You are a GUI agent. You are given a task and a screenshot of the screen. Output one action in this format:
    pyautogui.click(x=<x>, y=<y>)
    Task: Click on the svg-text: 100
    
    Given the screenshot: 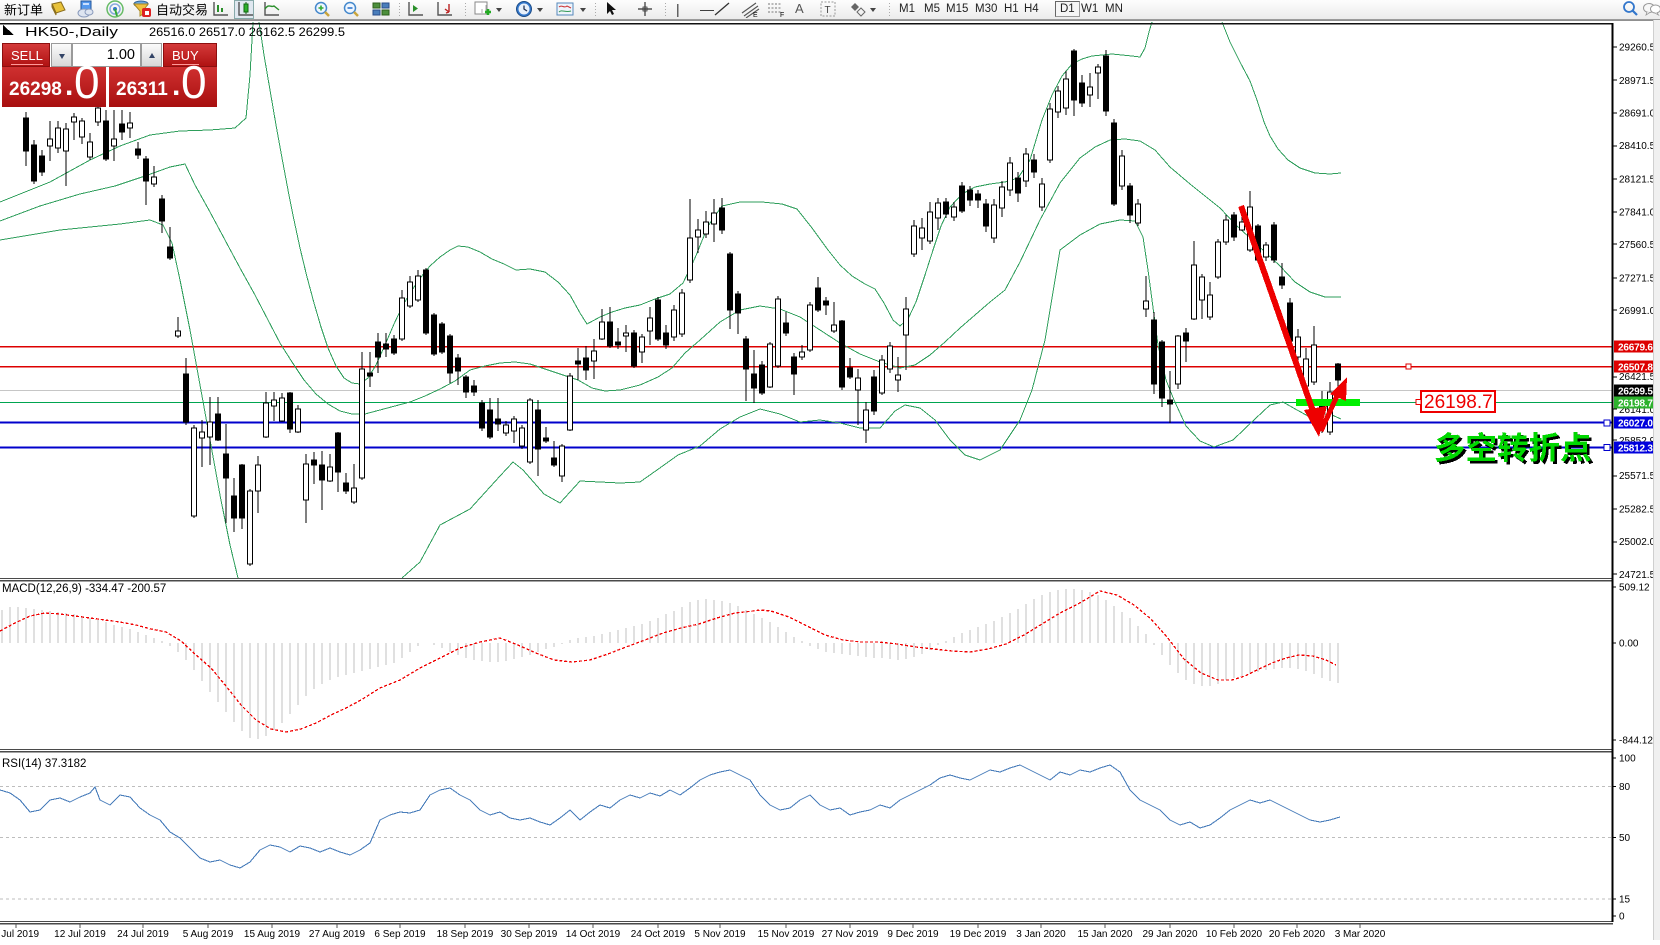 What is the action you would take?
    pyautogui.click(x=1627, y=759)
    